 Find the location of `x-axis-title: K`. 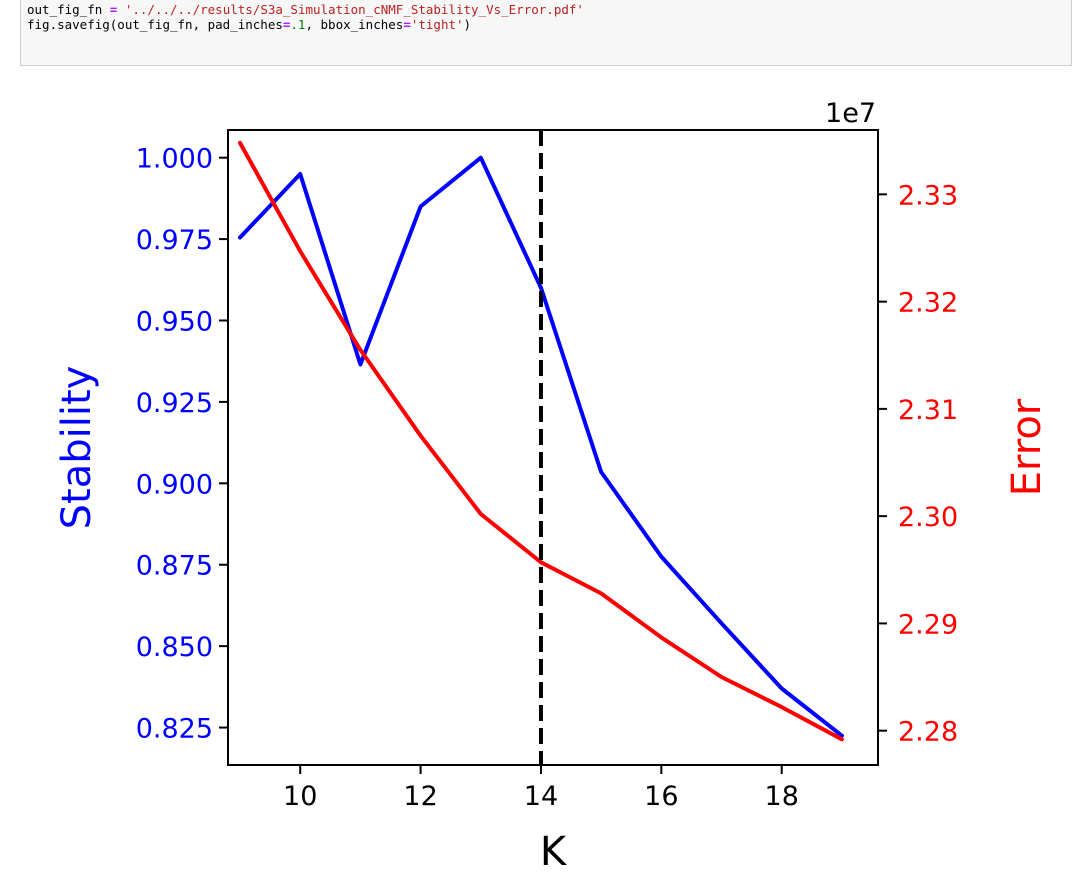

x-axis-title: K is located at coordinates (554, 852).